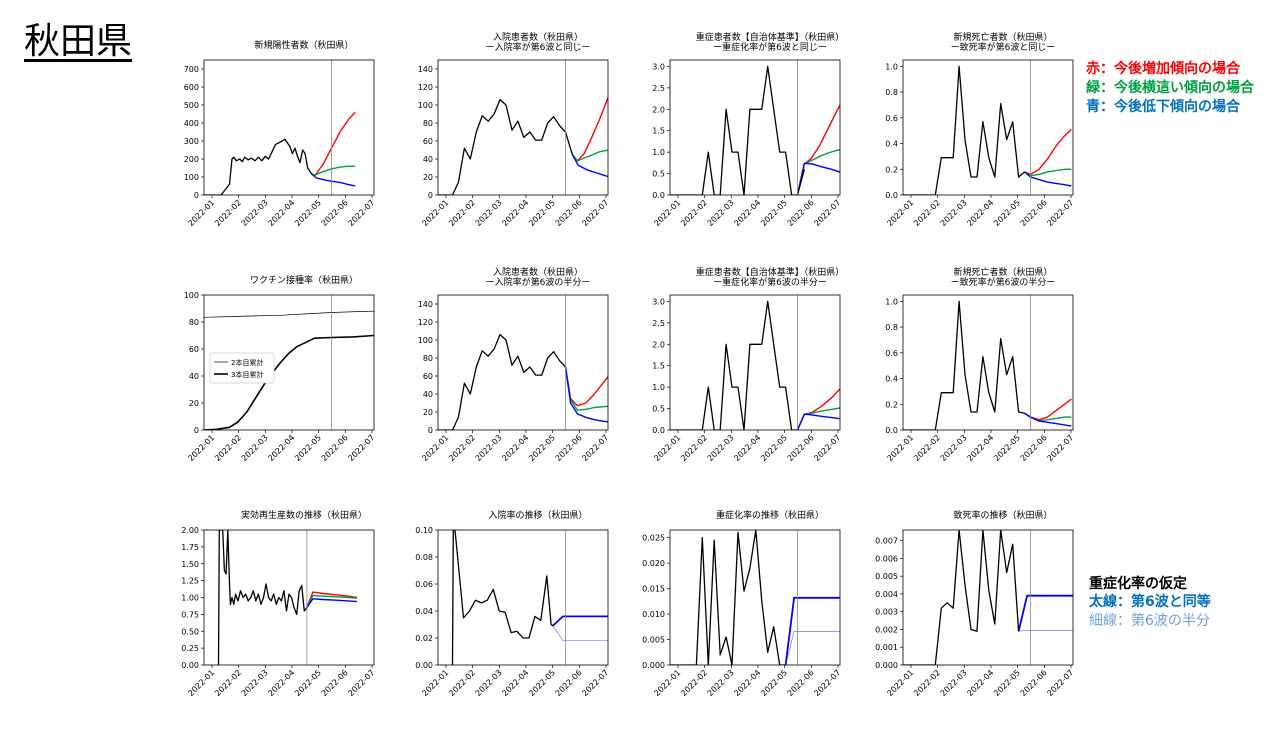 Image resolution: width=1280 pixels, height=735 pixels. I want to click on chart-title-line: 新規死亡者数（秋田県）, so click(1003, 38).